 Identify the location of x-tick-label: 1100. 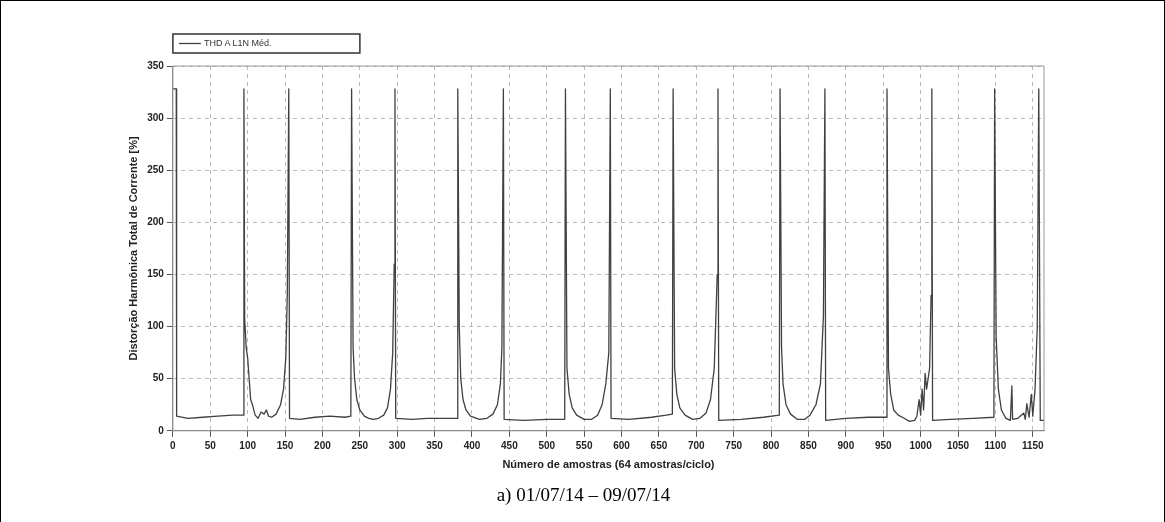
(995, 445).